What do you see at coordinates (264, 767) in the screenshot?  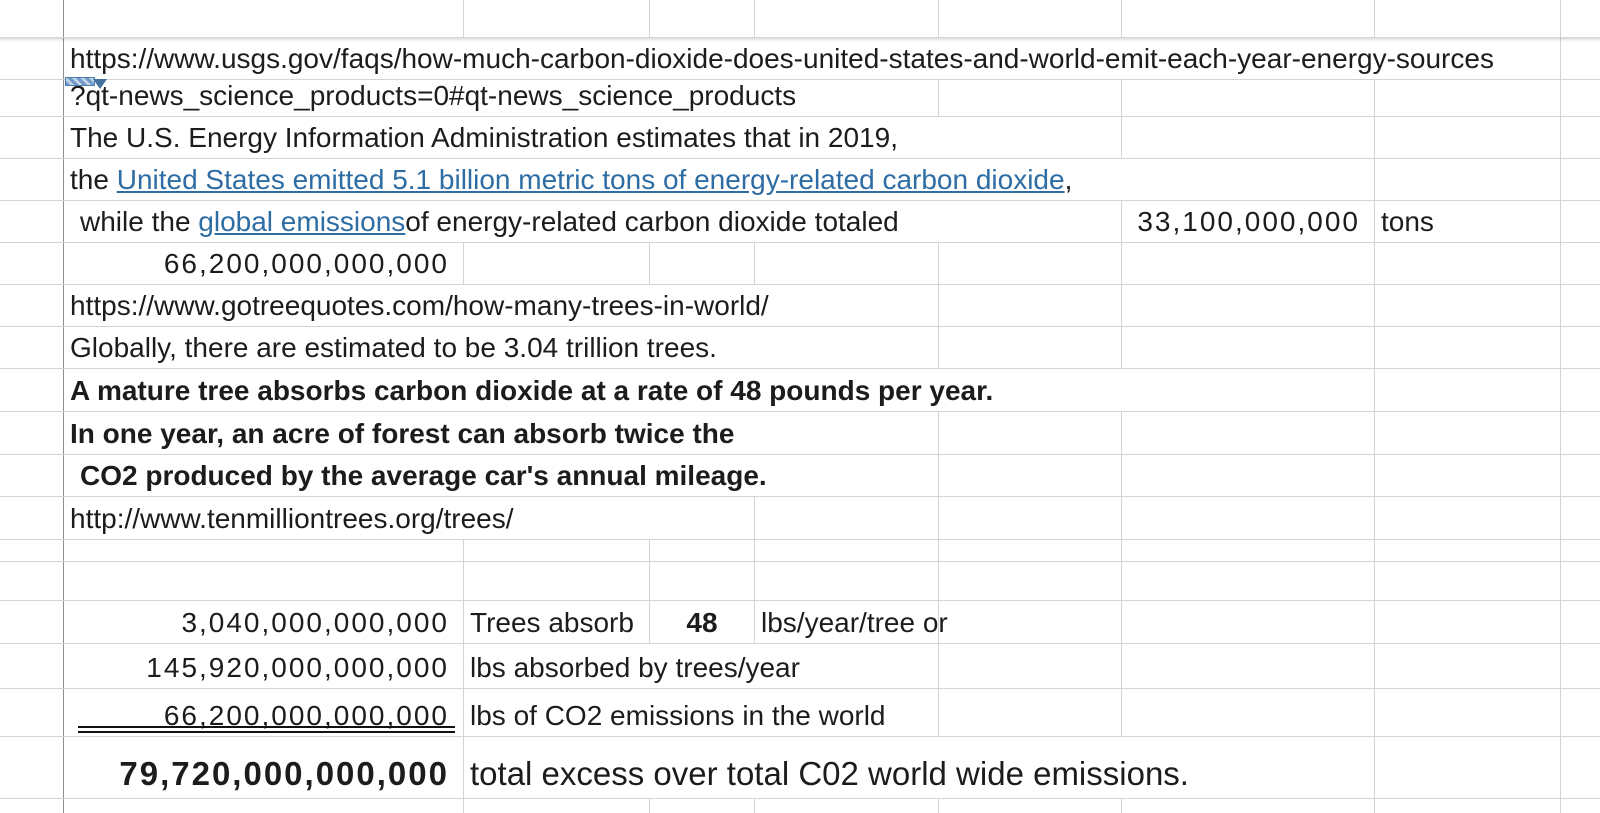 I see `cell-total-value: 79,720,000,000,000` at bounding box center [264, 767].